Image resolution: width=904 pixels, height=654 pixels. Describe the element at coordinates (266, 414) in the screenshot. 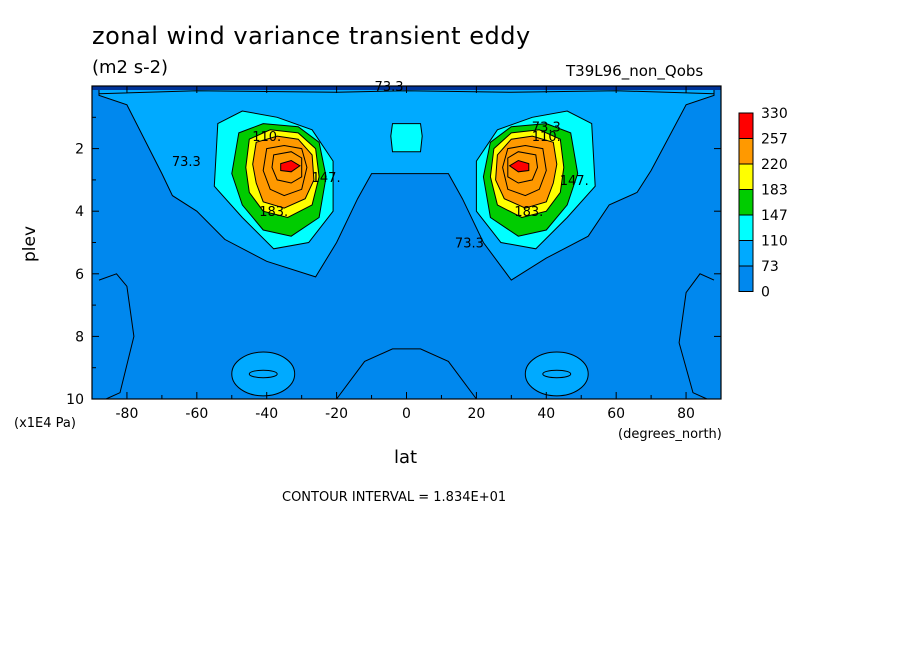

I see `x-tick-label: -40` at that location.